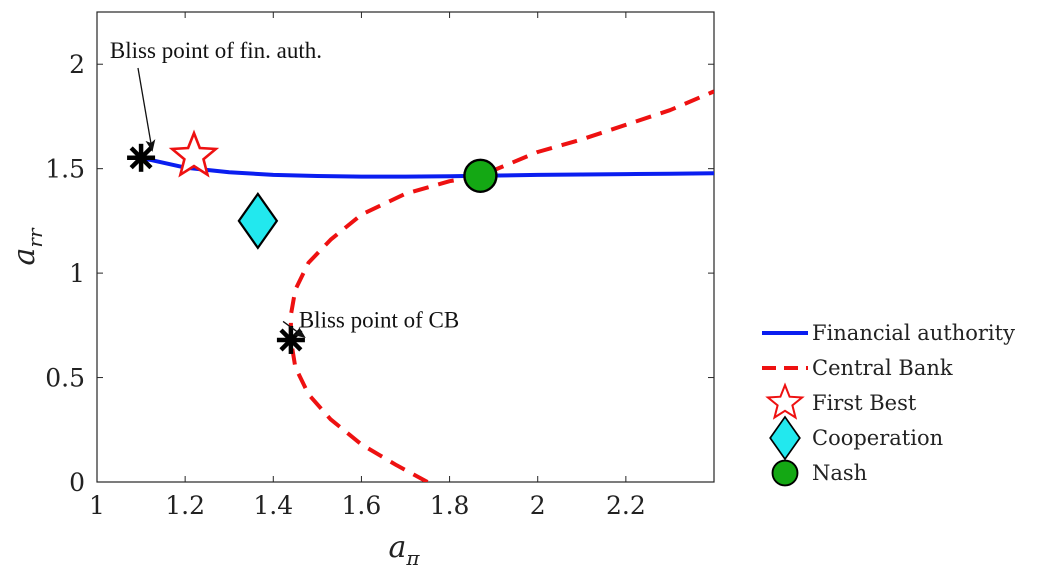  What do you see at coordinates (379, 319) in the screenshot?
I see `annotation-text: Bliss point of CB` at bounding box center [379, 319].